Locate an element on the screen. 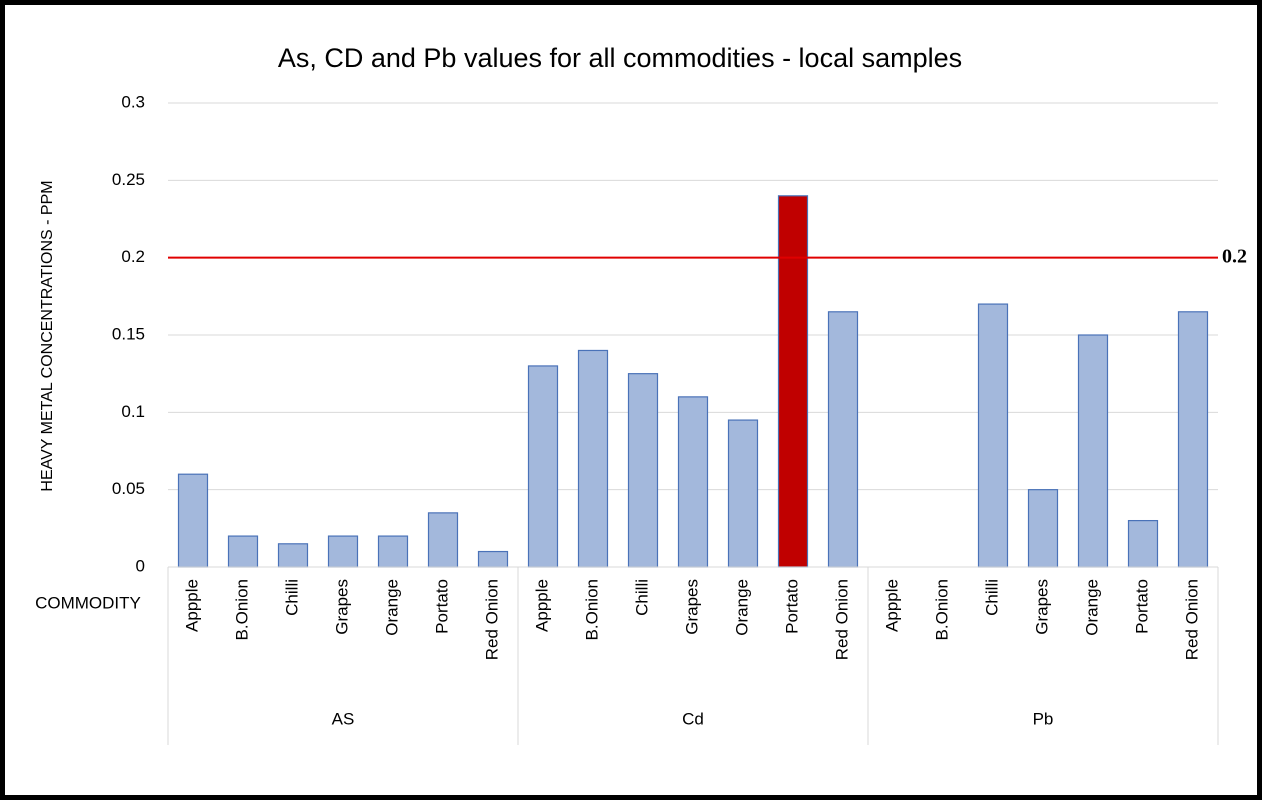 The image size is (1262, 800). y-tick-label: 0.2 is located at coordinates (133, 256).